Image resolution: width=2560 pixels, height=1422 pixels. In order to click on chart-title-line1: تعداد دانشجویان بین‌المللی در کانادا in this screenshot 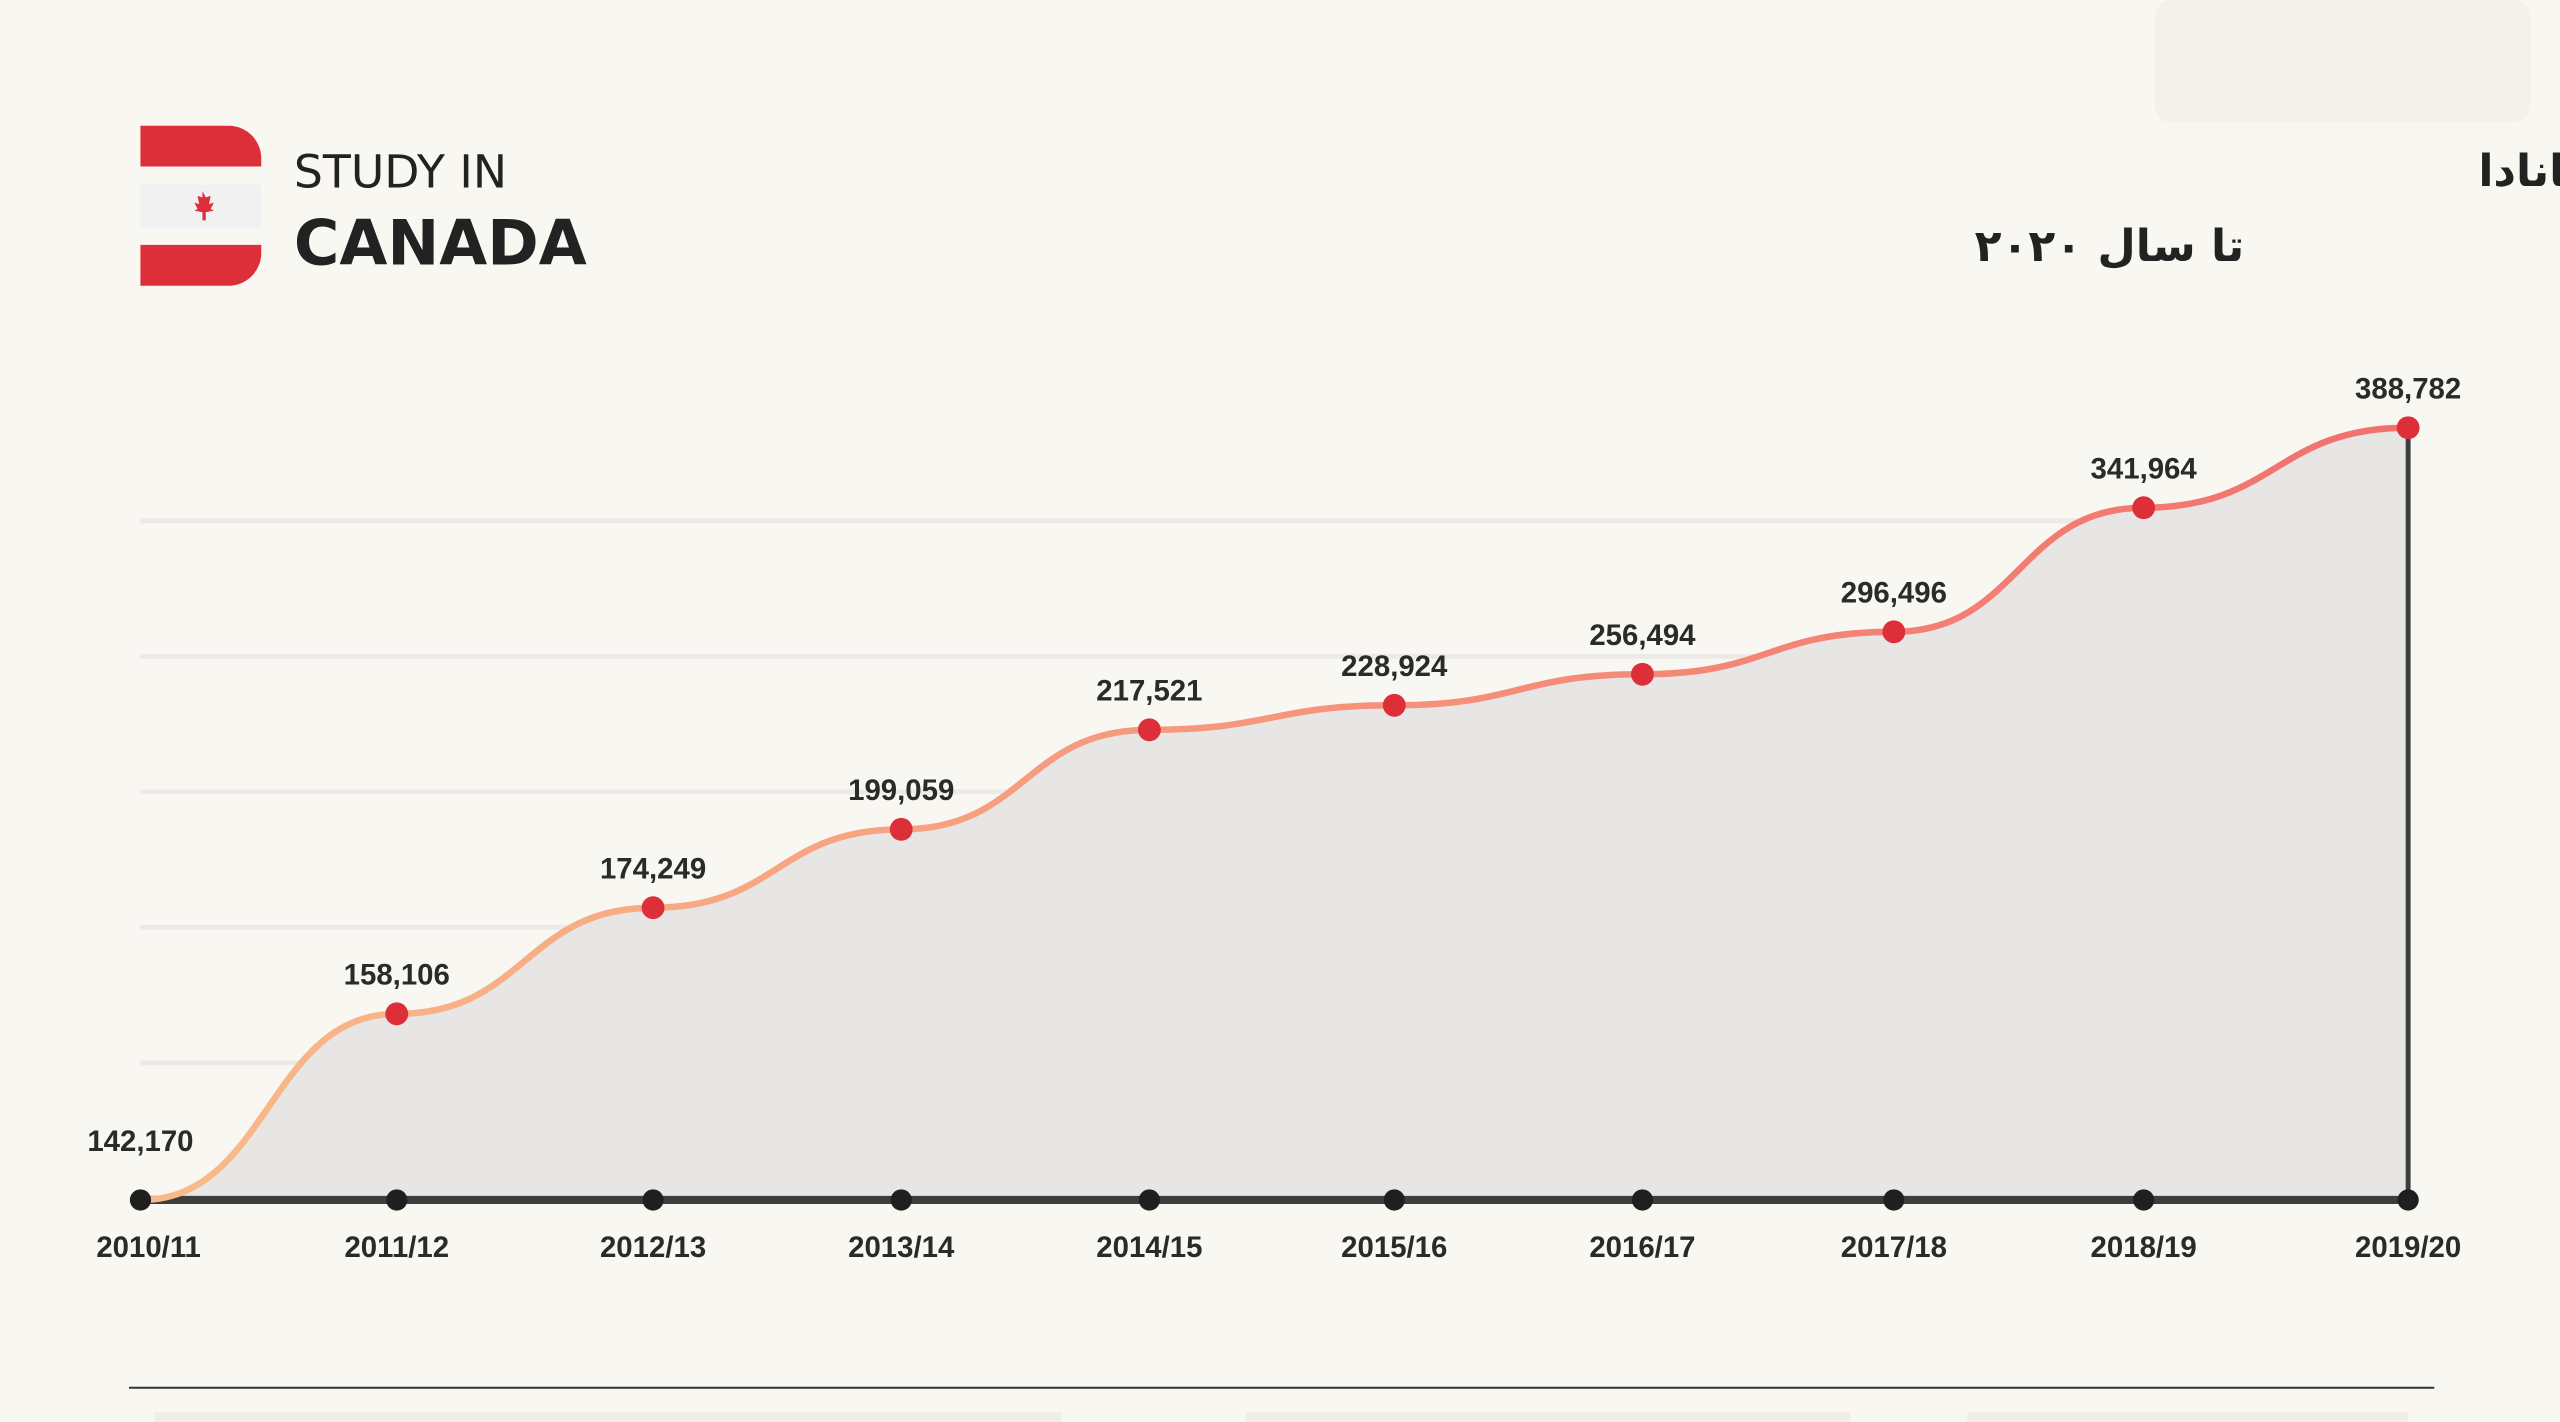, I will do `click(2519, 171)`.